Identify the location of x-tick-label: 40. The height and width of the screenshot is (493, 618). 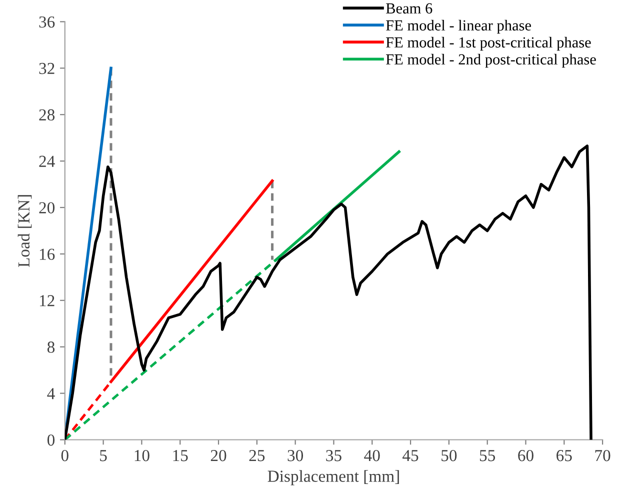
(372, 456).